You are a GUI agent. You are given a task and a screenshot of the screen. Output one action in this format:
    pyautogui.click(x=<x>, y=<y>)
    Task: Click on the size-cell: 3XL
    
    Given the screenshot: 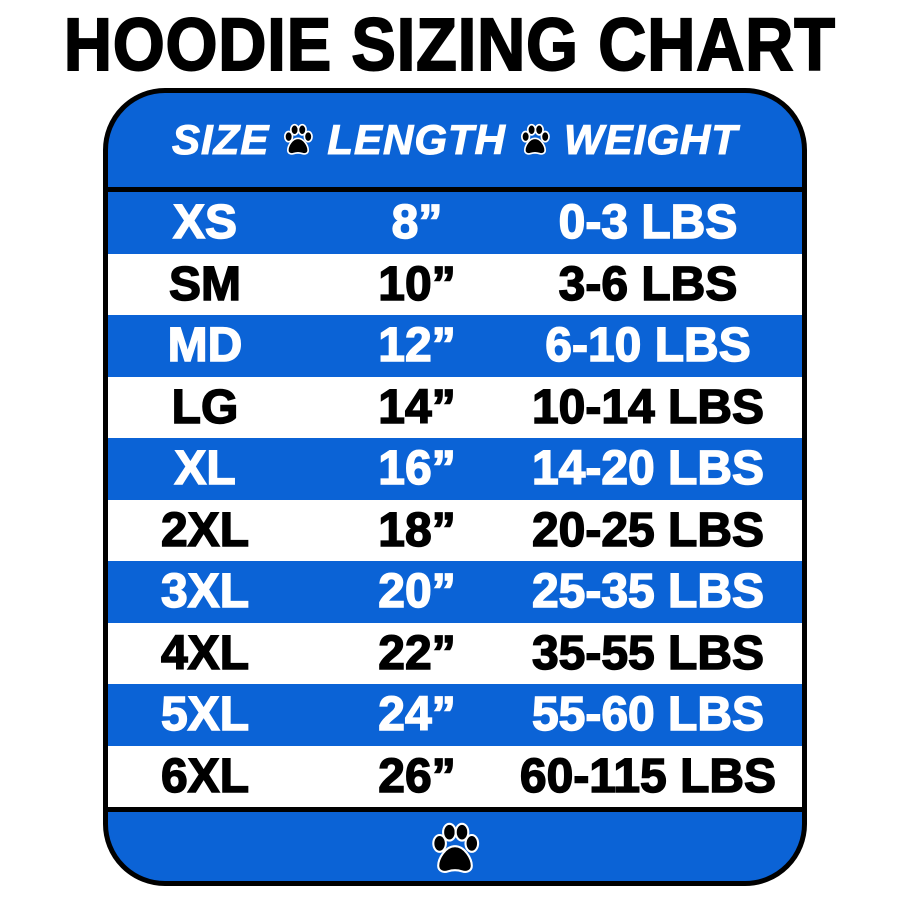 What is the action you would take?
    pyautogui.click(x=205, y=592)
    